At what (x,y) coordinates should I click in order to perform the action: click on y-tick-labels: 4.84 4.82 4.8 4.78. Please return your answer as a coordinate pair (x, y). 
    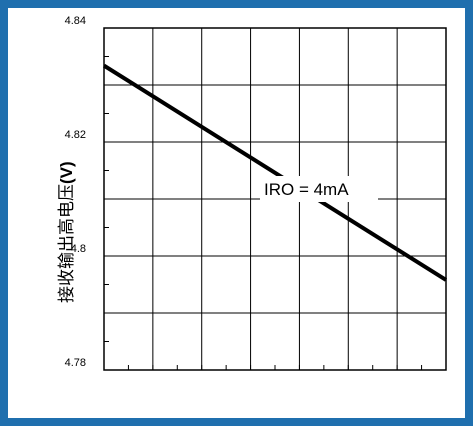
    Looking at the image, I should click on (75, 192).